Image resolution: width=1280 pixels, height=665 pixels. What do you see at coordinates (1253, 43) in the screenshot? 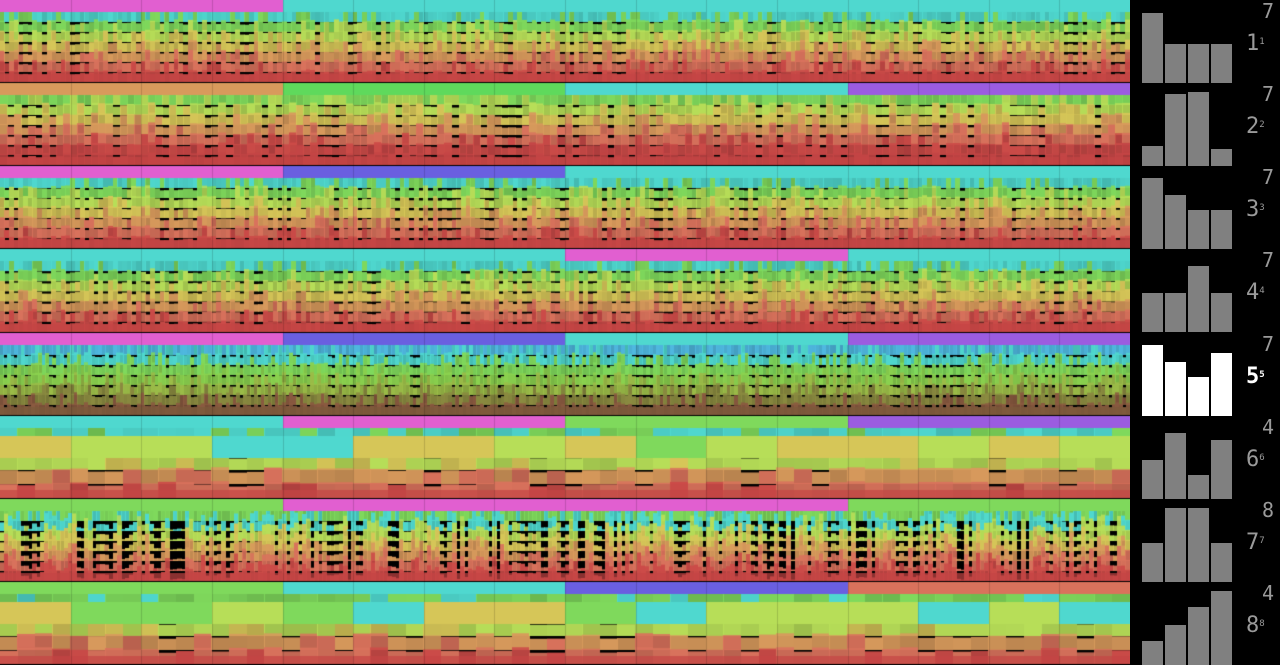
I see `track-index-number: 1` at bounding box center [1253, 43].